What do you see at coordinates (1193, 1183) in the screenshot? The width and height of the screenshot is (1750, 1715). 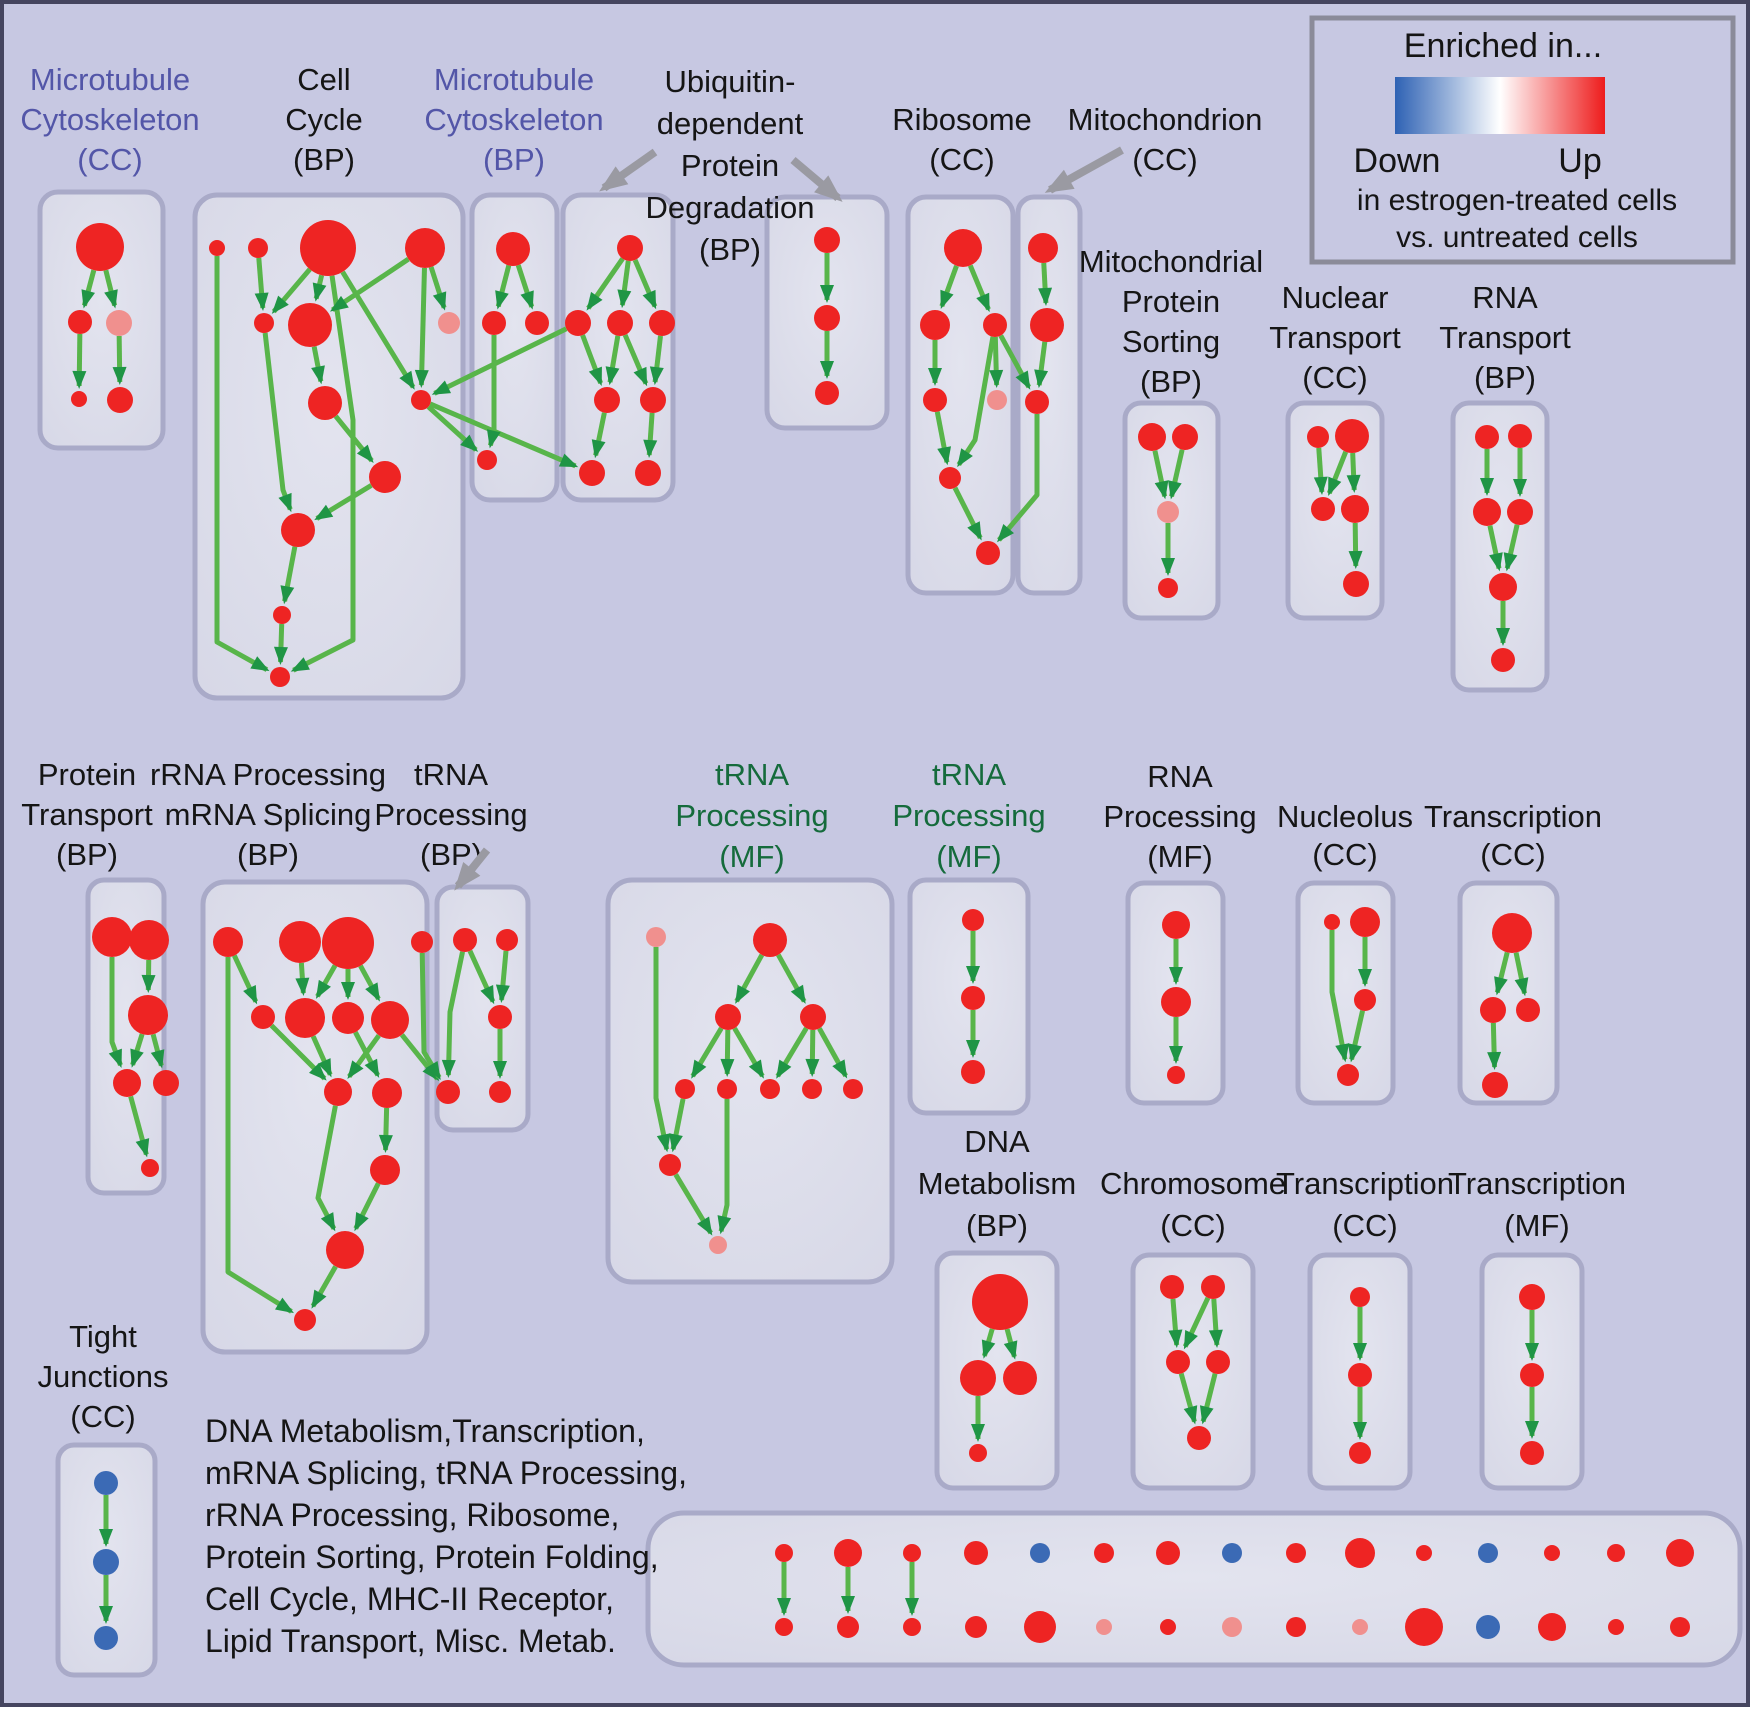 I see `cluster-label-chromosome: Chromosome` at bounding box center [1193, 1183].